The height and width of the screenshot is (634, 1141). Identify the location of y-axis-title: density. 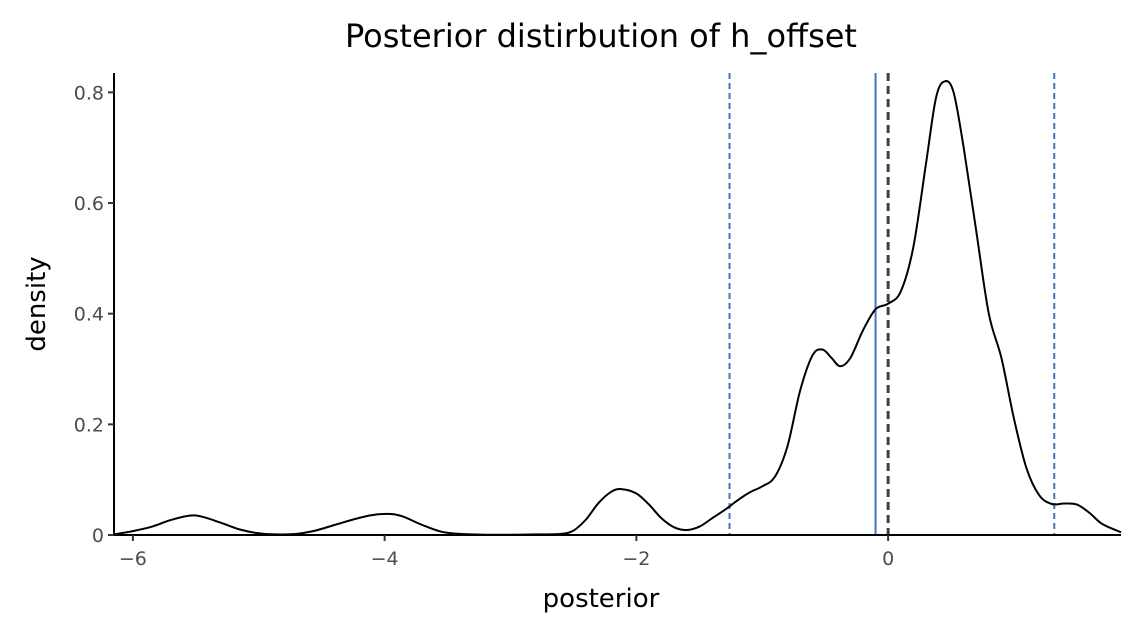
(37, 303).